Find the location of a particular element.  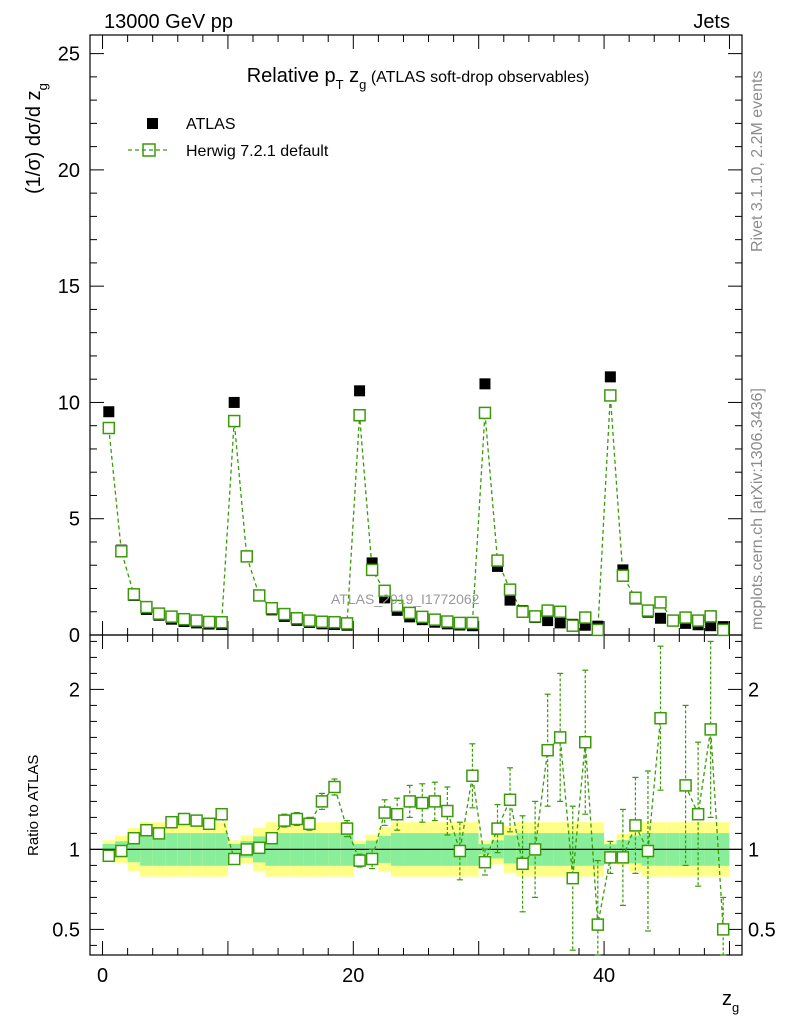

y-tick-label-3: 15 is located at coordinates (69, 287).